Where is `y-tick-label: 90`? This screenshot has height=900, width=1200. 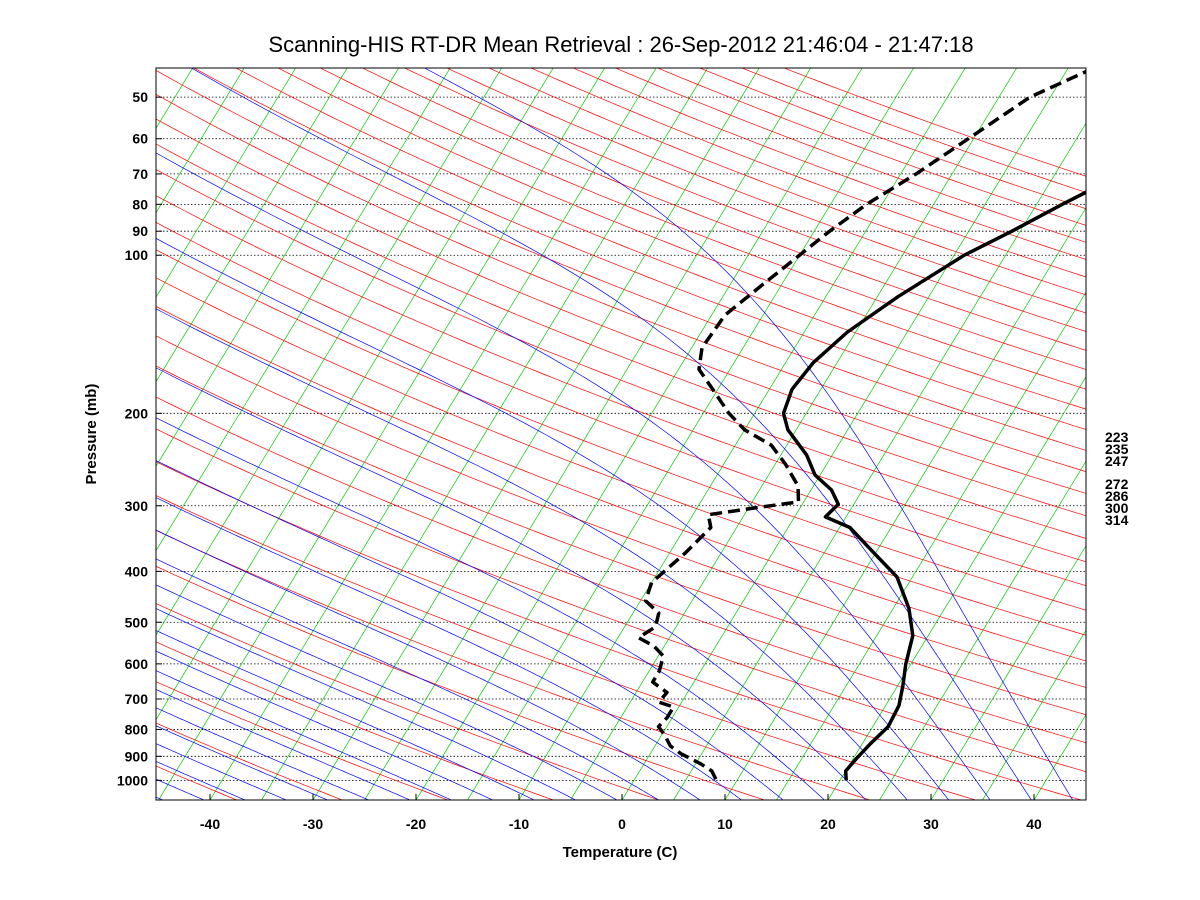
y-tick-label: 90 is located at coordinates (140, 231).